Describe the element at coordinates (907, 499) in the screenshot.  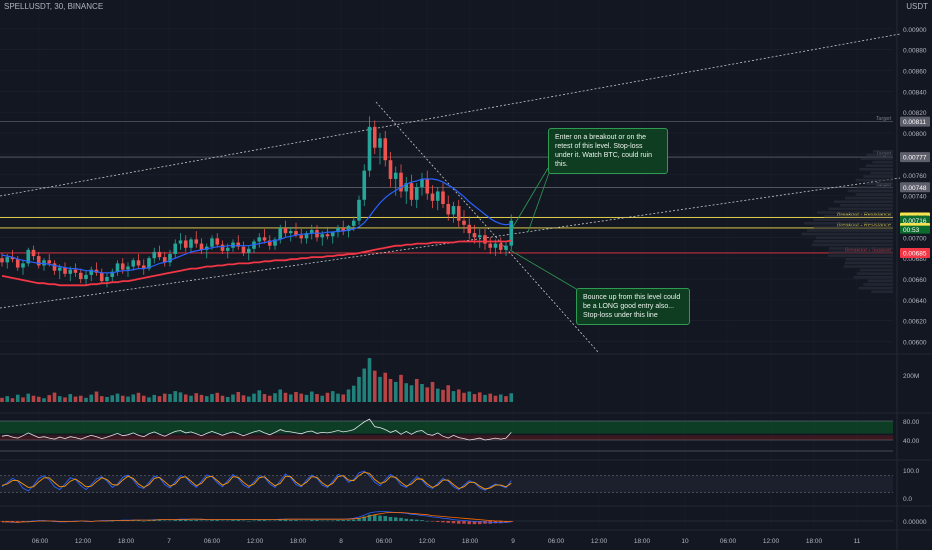
I see `stoch-tick: 0.0` at that location.